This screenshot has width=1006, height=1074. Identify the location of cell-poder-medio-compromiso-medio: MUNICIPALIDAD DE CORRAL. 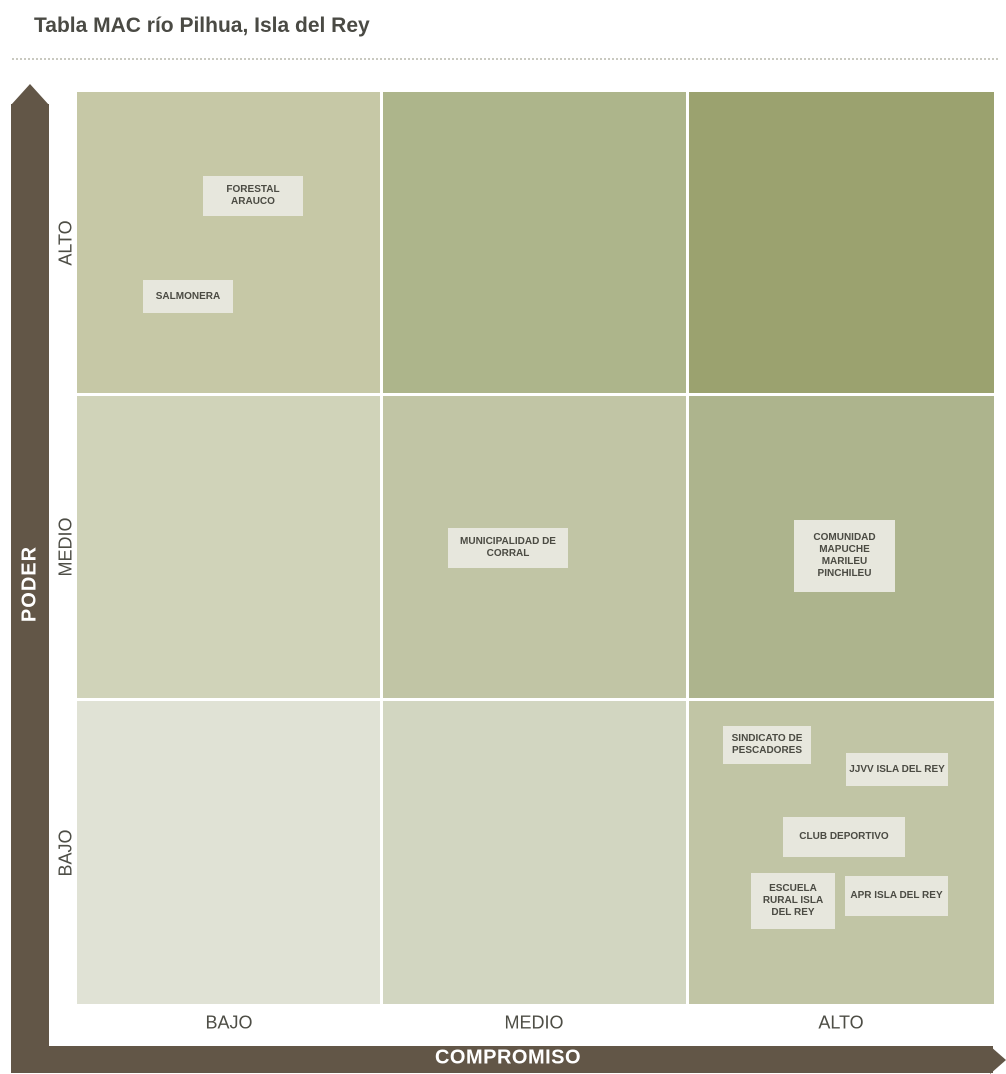
(534, 547).